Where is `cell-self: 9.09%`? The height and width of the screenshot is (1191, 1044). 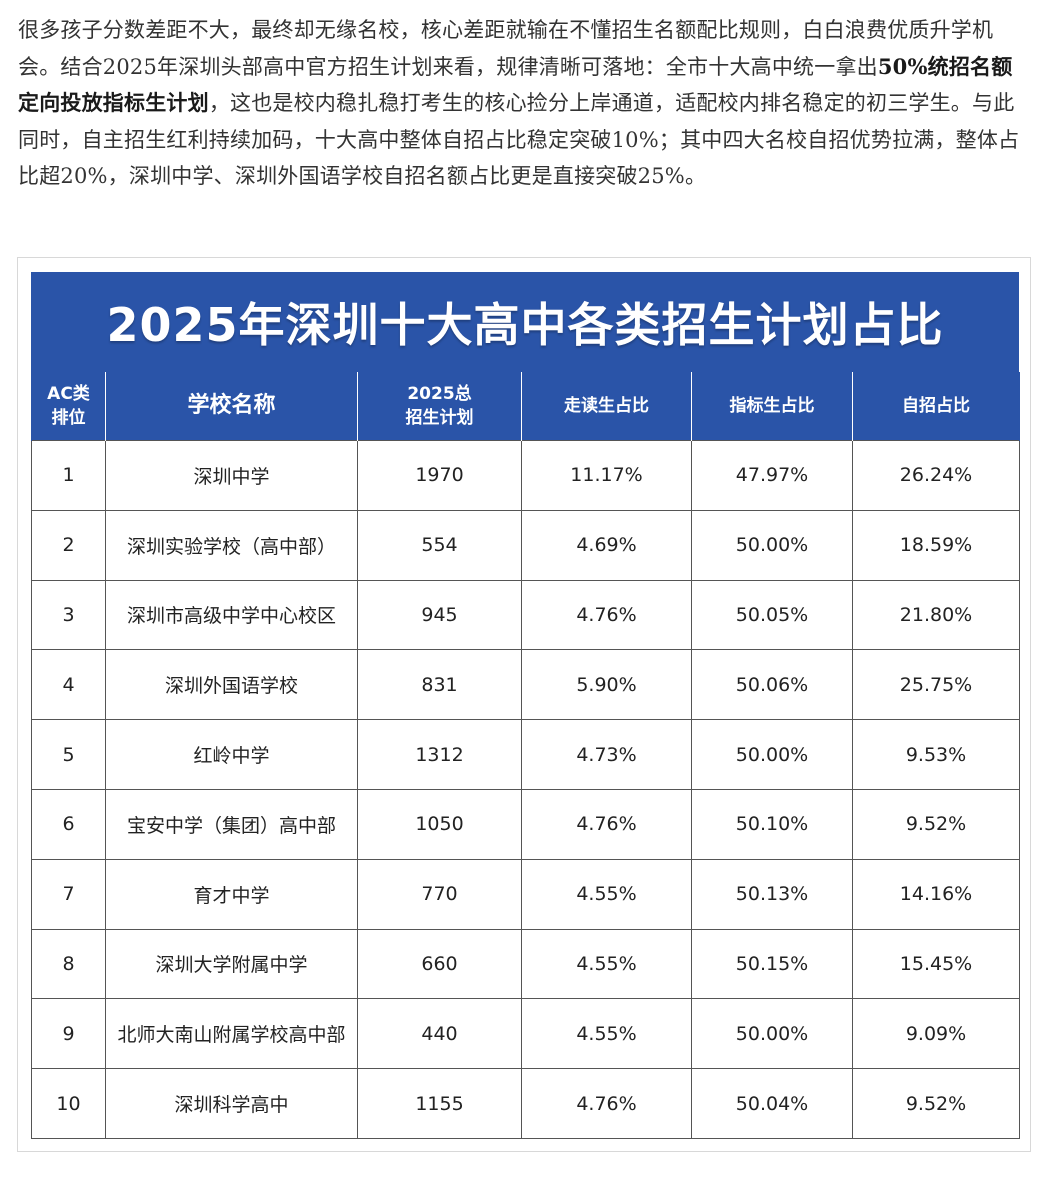 cell-self: 9.09% is located at coordinates (936, 1034).